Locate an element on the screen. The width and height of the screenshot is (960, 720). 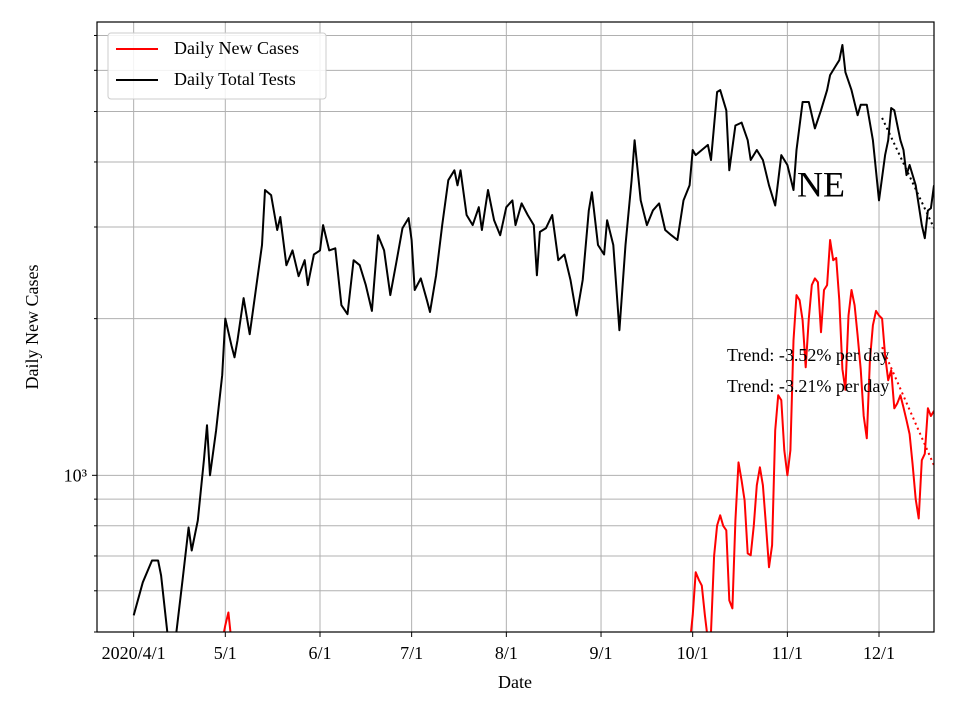
legend-box is located at coordinates (217, 66).